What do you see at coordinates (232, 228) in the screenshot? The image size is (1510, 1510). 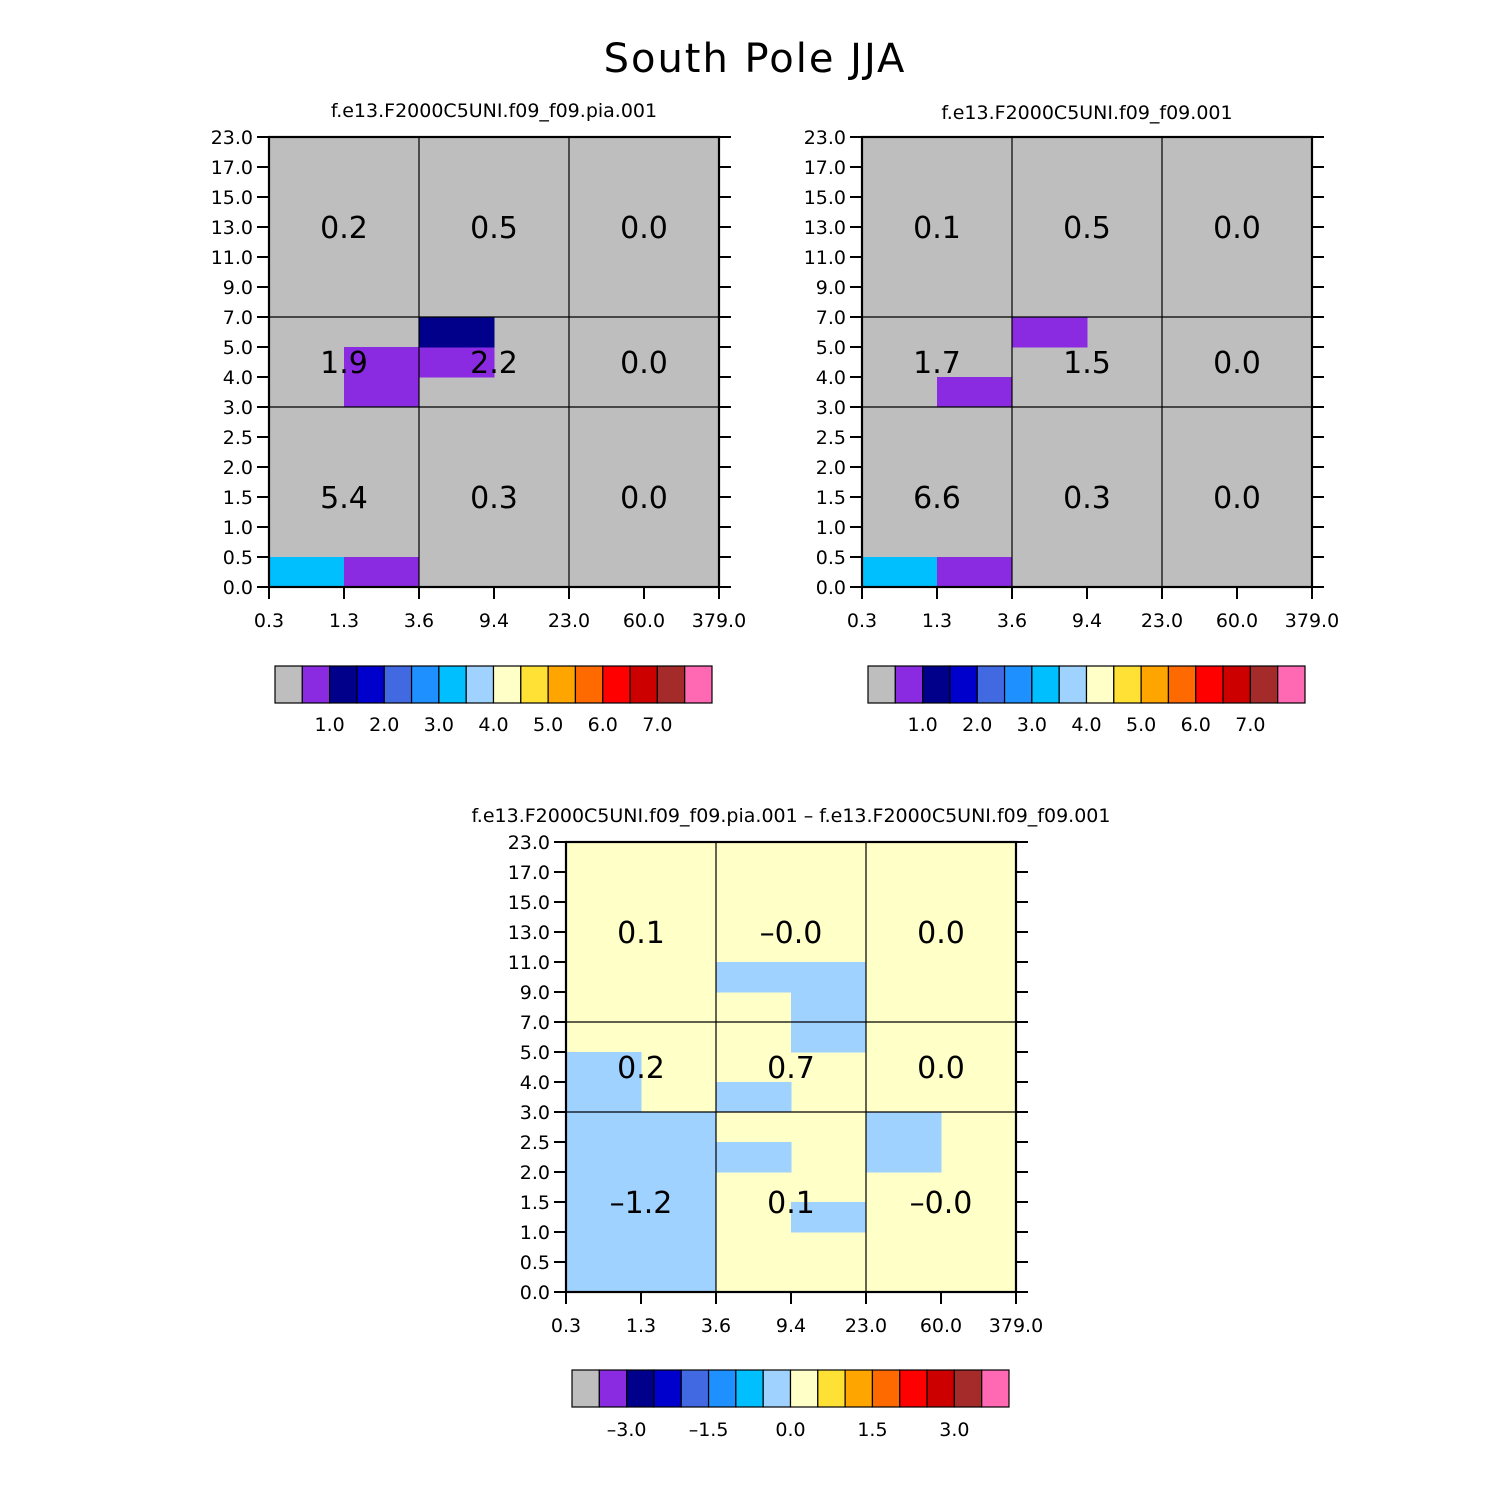 I see `y-tick-label: 13.0` at bounding box center [232, 228].